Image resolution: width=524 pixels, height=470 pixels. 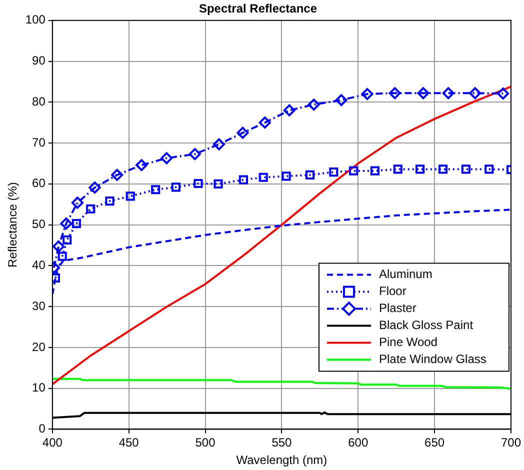 I want to click on x-tick-label: 400, so click(x=52, y=443).